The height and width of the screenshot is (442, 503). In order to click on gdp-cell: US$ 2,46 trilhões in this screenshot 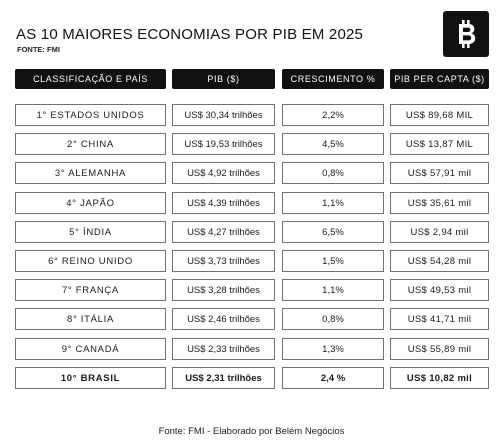, I will do `click(223, 319)`.